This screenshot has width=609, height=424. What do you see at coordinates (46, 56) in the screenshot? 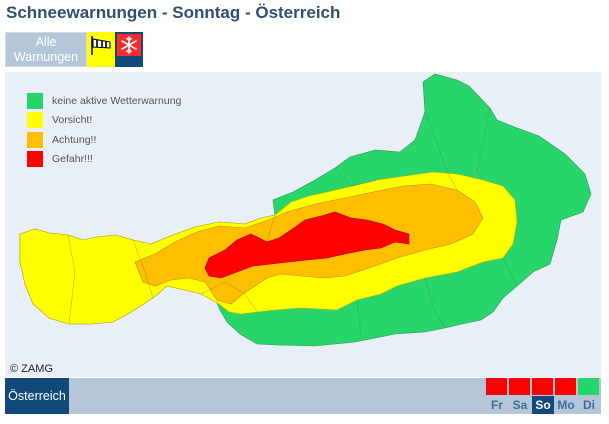
I see `all-warnings-label-line2: Warnungen` at bounding box center [46, 56].